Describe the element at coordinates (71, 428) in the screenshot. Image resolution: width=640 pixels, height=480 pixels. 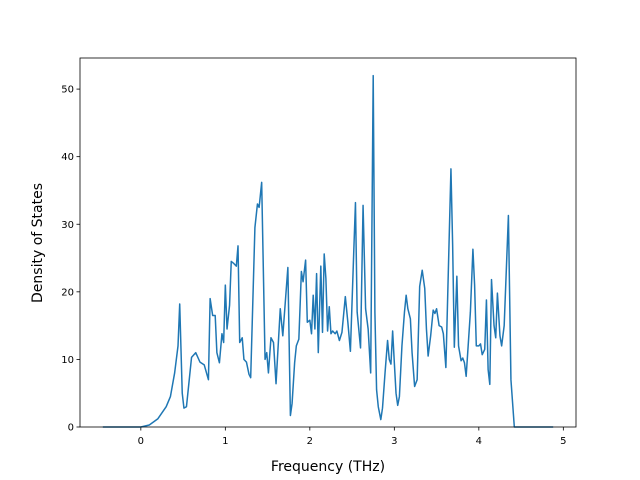
I see `y-tick-label: 0` at that location.